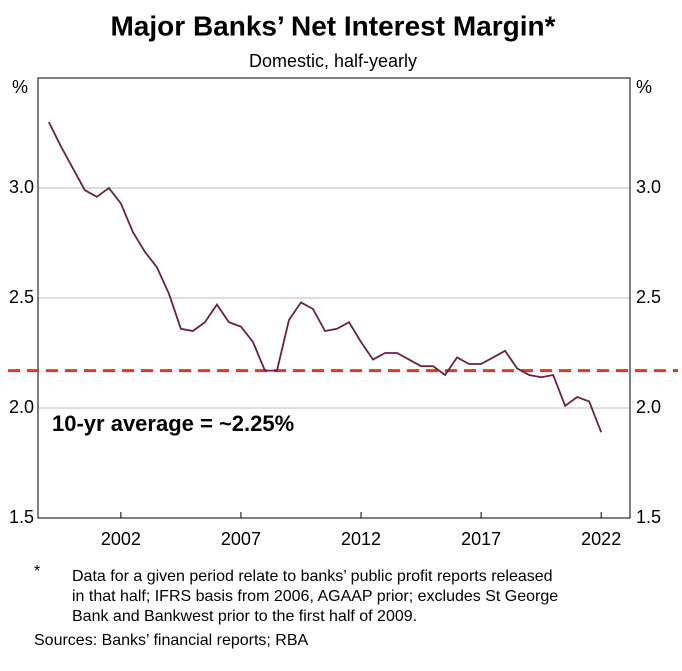 The image size is (682, 671). Describe the element at coordinates (37, 571) in the screenshot. I see `footnote-marker: *` at that location.